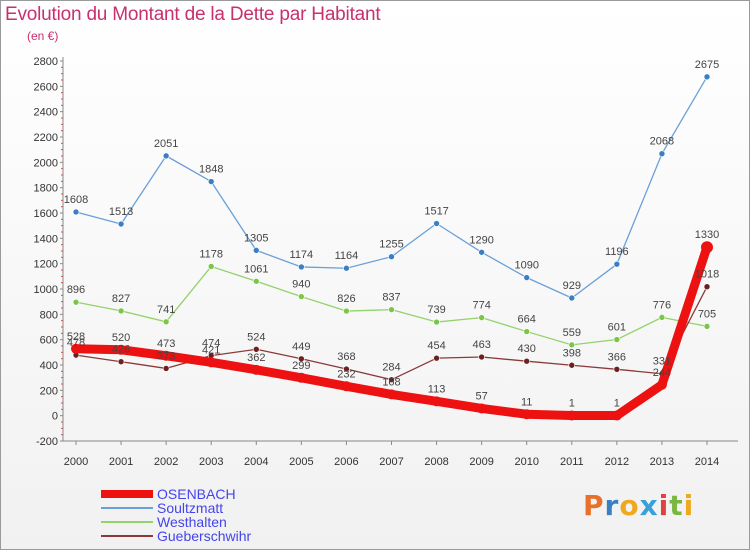 The image size is (750, 550). Describe the element at coordinates (55, 417) in the screenshot. I see `y-tick-label: 0` at that location.